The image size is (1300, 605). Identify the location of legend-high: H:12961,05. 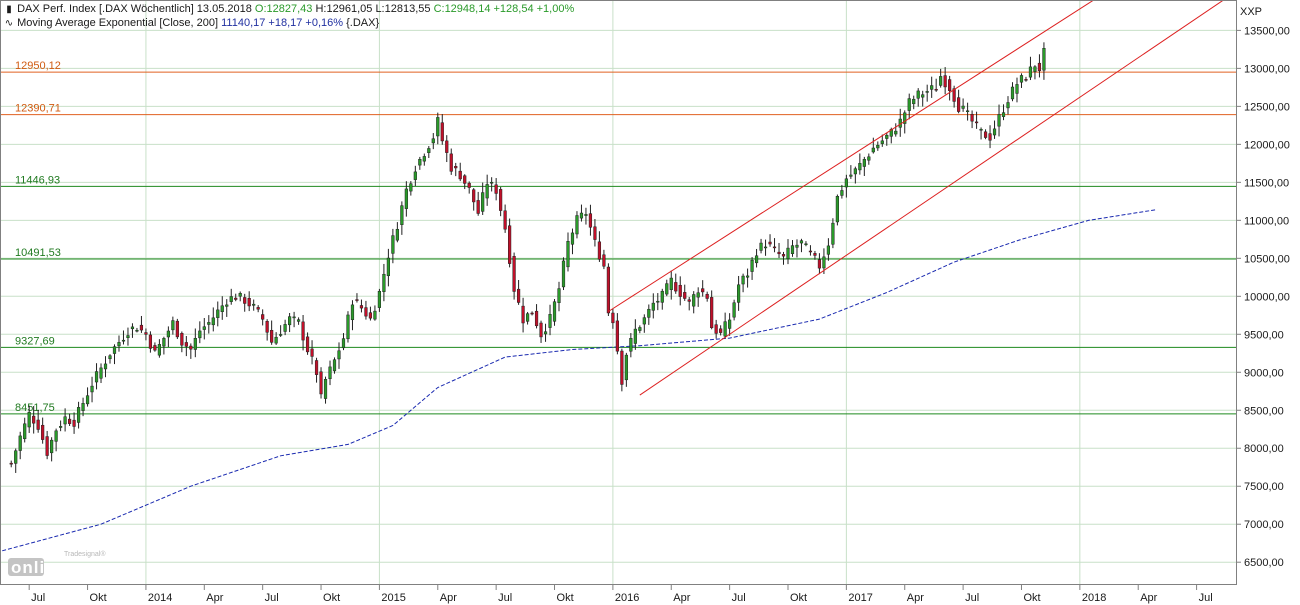
(344, 9).